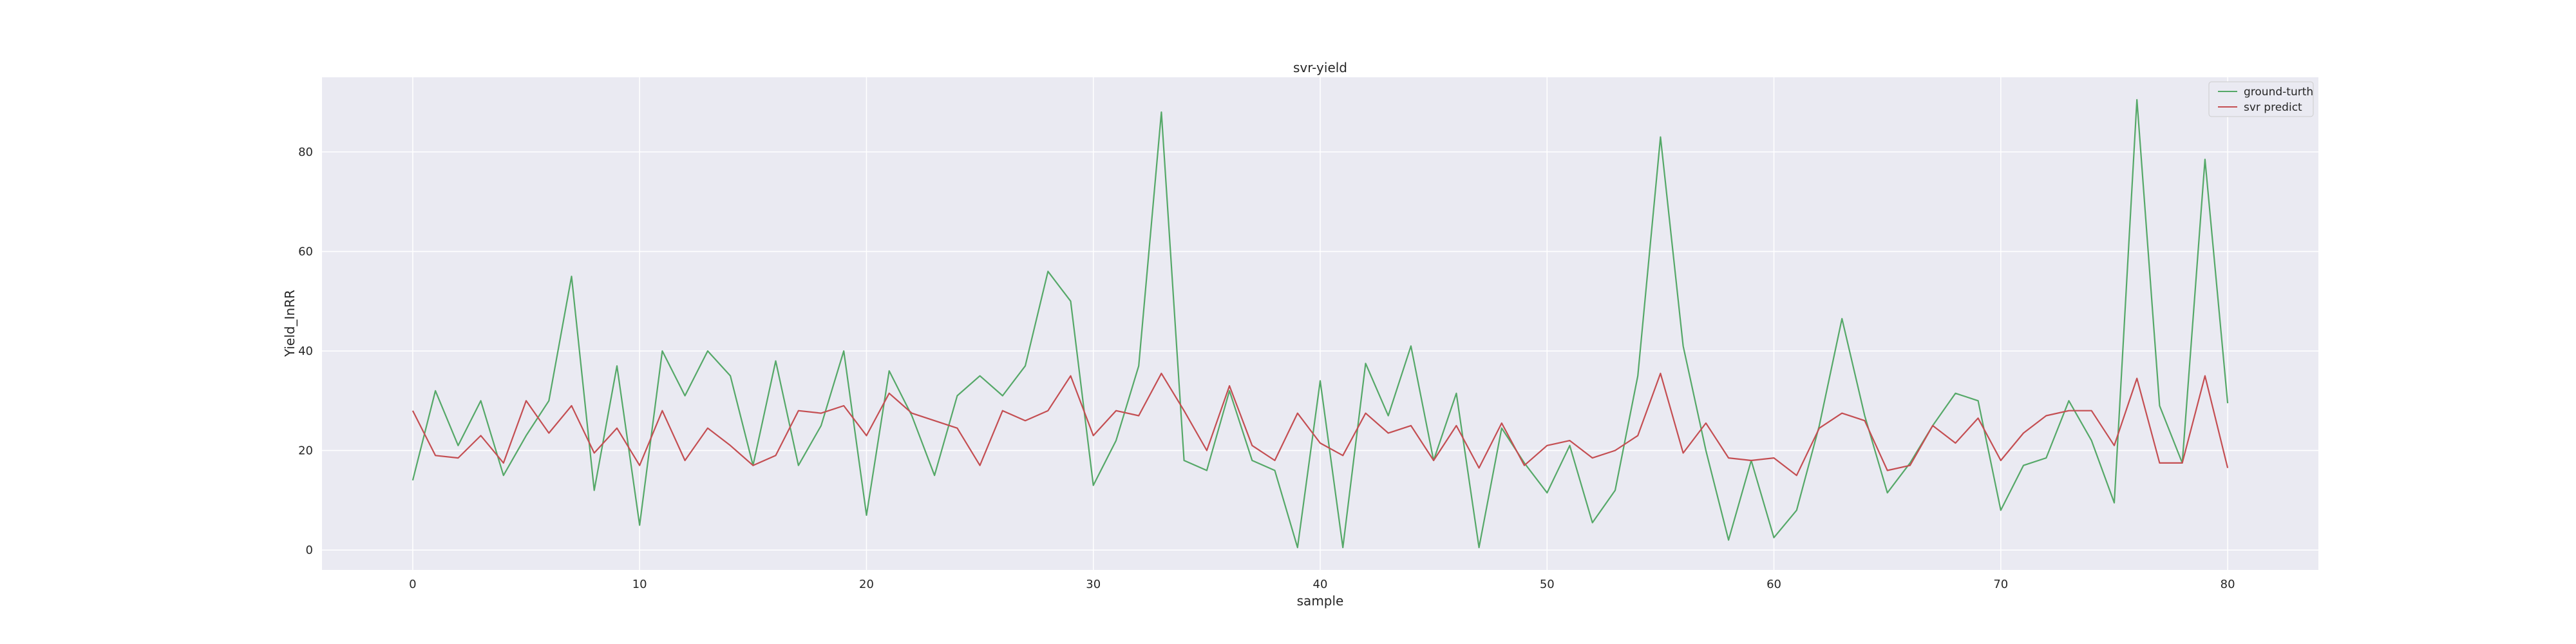 Image resolution: width=2576 pixels, height=644 pixels. What do you see at coordinates (2273, 108) in the screenshot?
I see `legend-label-svr-predict: svr predict` at bounding box center [2273, 108].